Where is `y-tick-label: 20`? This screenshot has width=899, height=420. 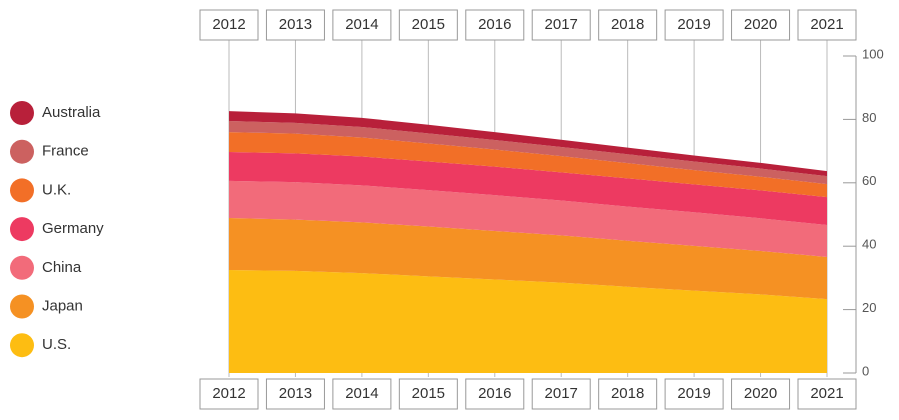
y-tick-label: 20 is located at coordinates (869, 307).